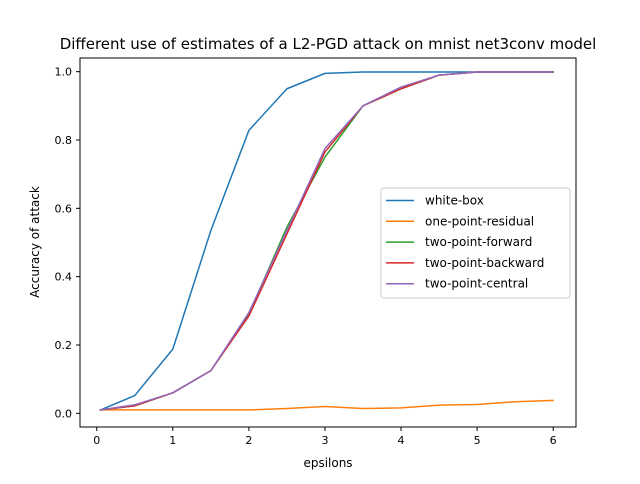 Image resolution: width=640 pixels, height=484 pixels. I want to click on x-tick-label: 2, so click(248, 440).